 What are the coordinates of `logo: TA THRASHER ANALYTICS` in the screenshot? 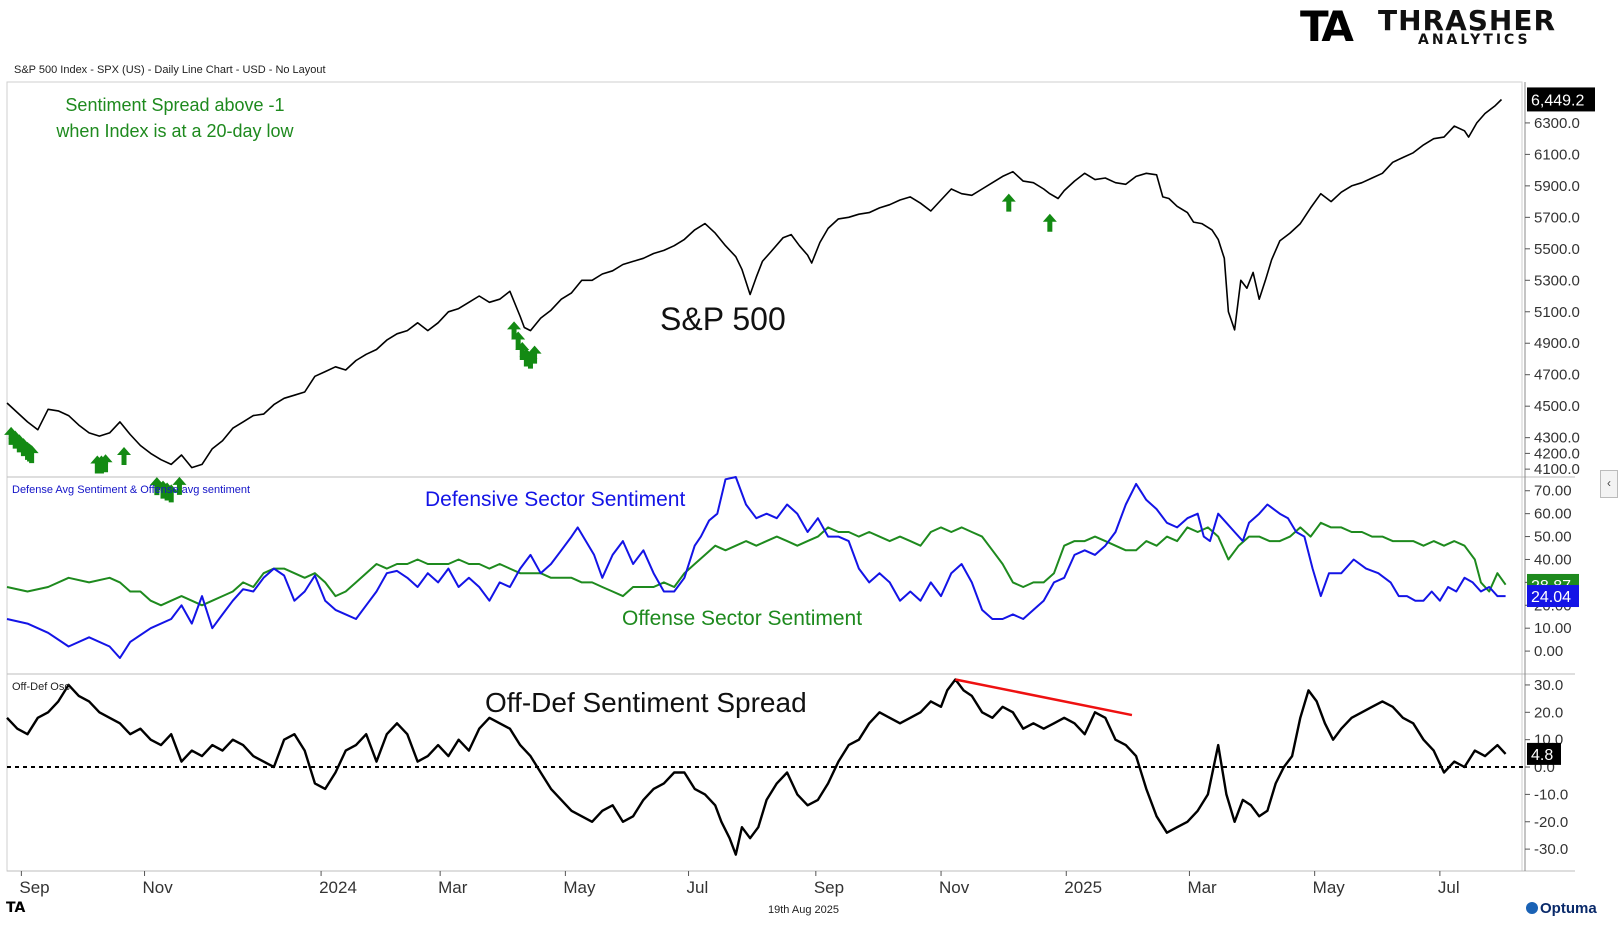 It's located at (1430, 26).